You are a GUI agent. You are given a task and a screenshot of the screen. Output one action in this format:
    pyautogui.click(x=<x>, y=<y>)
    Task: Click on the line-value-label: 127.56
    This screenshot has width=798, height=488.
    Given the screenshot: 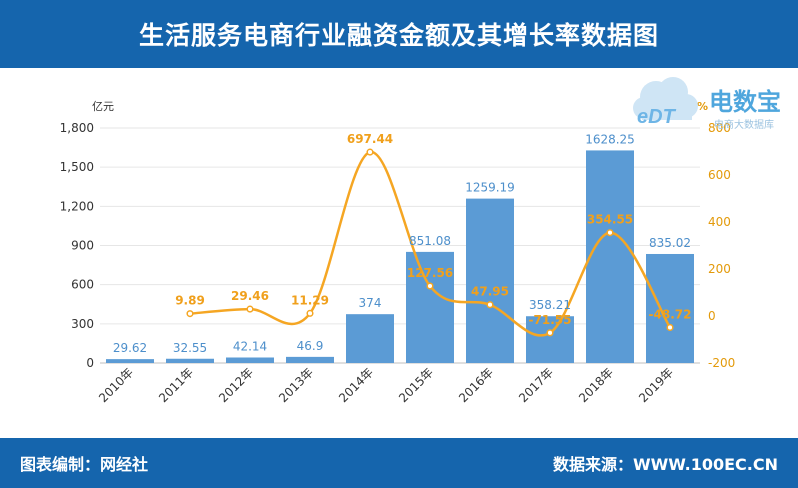 What is the action you would take?
    pyautogui.click(x=430, y=273)
    